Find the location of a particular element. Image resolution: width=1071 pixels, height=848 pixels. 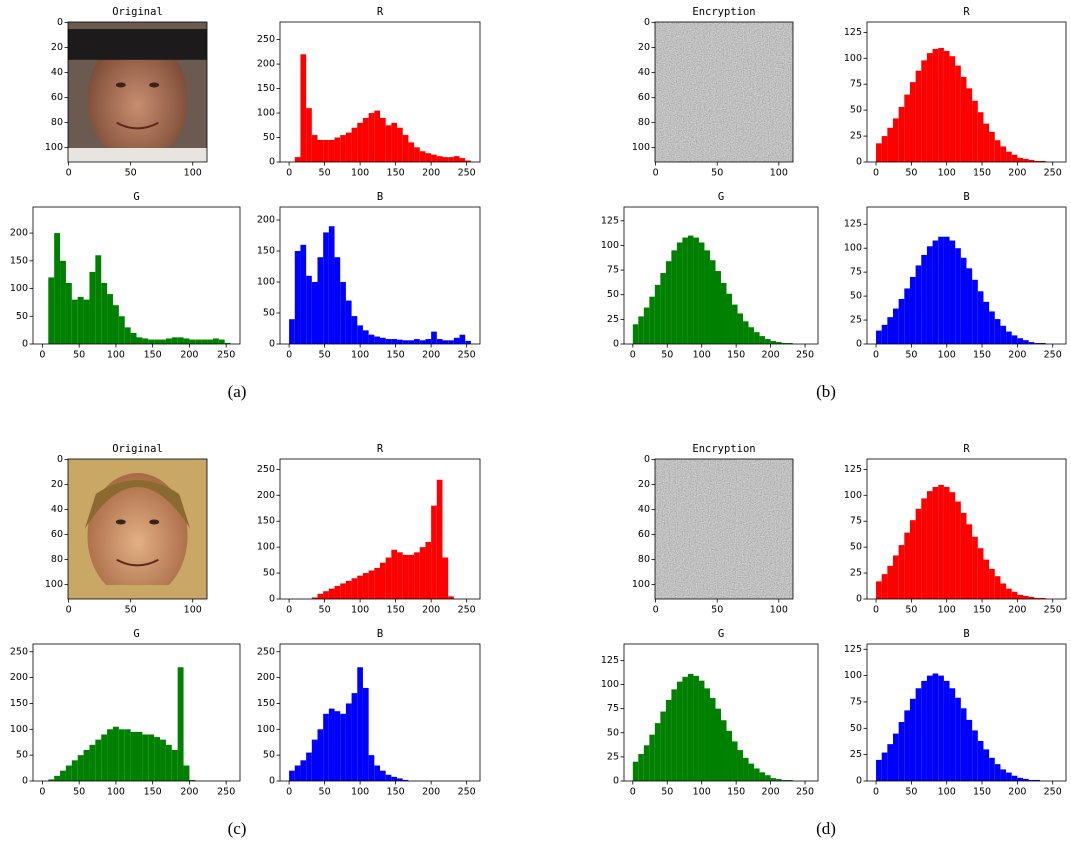

x-tick-label: 50 is located at coordinates (325, 792).